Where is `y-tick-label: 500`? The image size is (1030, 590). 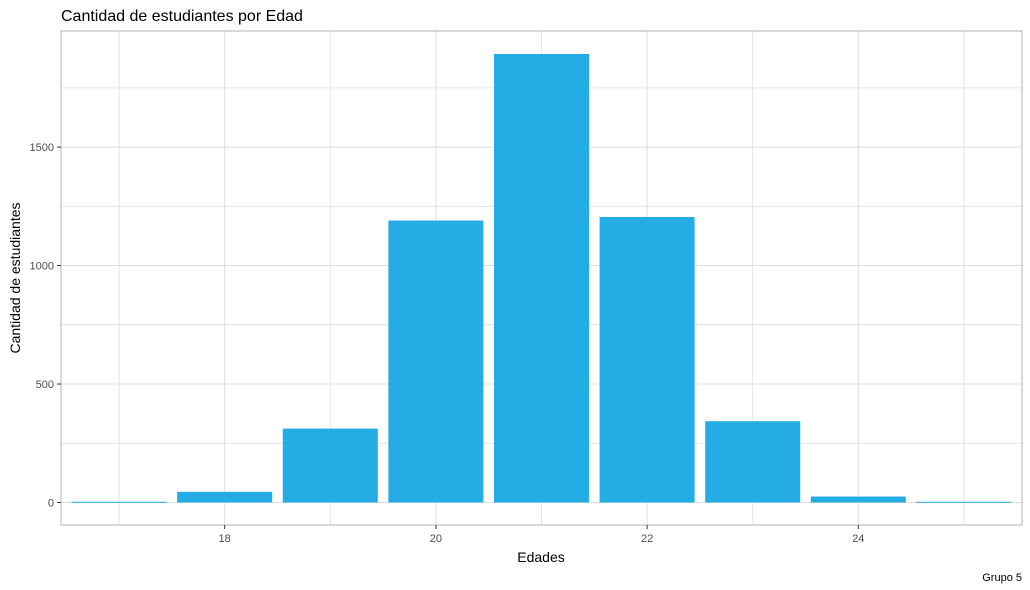 y-tick-label: 500 is located at coordinates (45, 385).